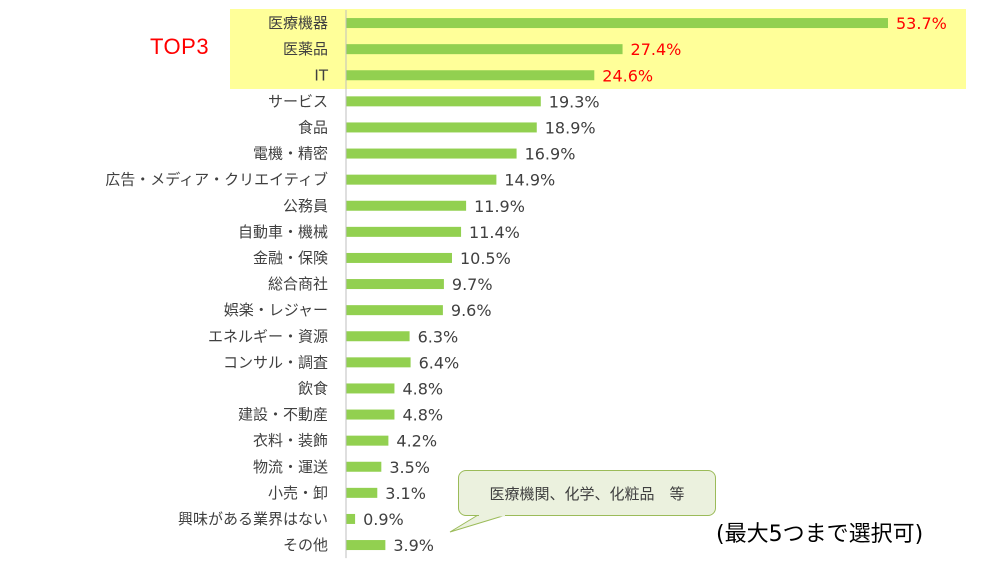 The height and width of the screenshot is (566, 988). Describe the element at coordinates (276, 310) in the screenshot. I see `category-label: 娯楽・レジャー` at that location.